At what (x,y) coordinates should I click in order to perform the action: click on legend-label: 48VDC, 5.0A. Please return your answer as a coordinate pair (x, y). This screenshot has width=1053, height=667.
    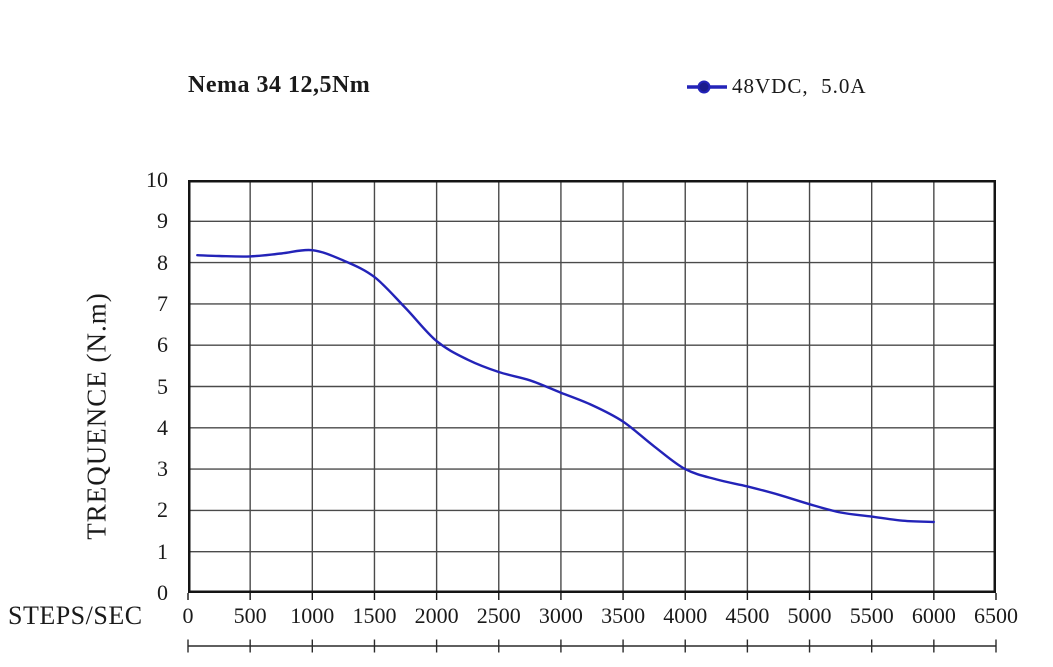
    Looking at the image, I should click on (799, 86).